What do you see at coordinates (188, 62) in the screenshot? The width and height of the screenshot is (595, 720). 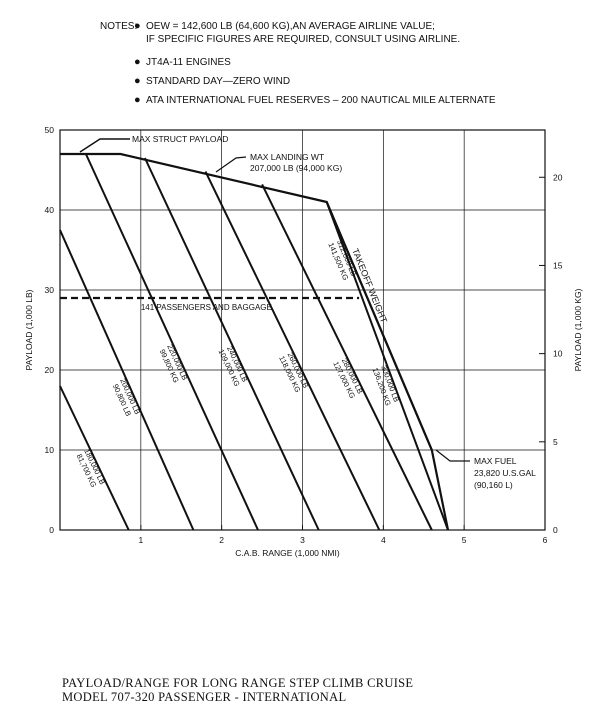 I see `note-line: JT4A-11 ENGINES` at bounding box center [188, 62].